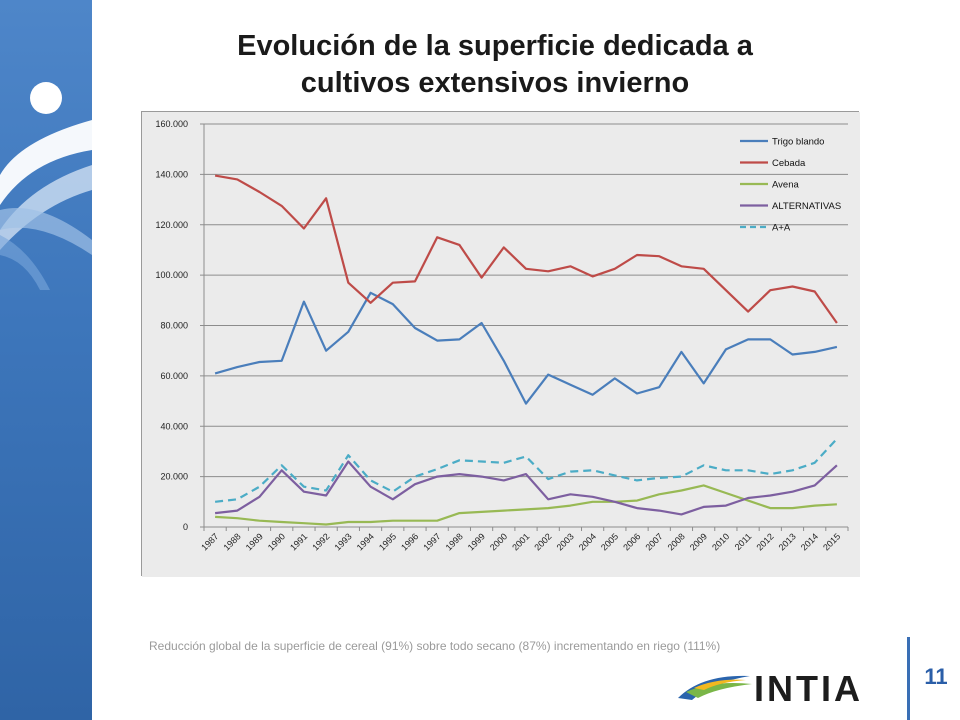  I want to click on title-line-1: Evolución de la superficie dedicada a, so click(495, 46).